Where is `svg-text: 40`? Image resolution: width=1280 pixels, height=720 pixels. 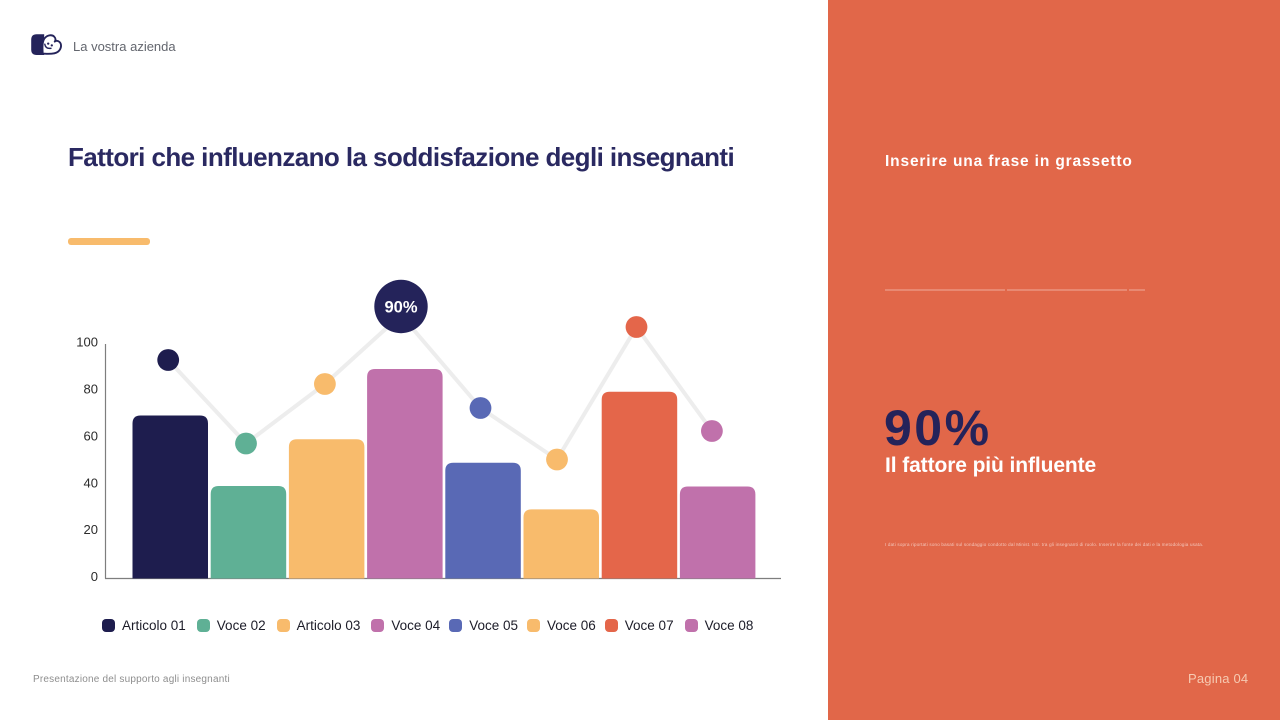
svg-text: 40 is located at coordinates (91, 482).